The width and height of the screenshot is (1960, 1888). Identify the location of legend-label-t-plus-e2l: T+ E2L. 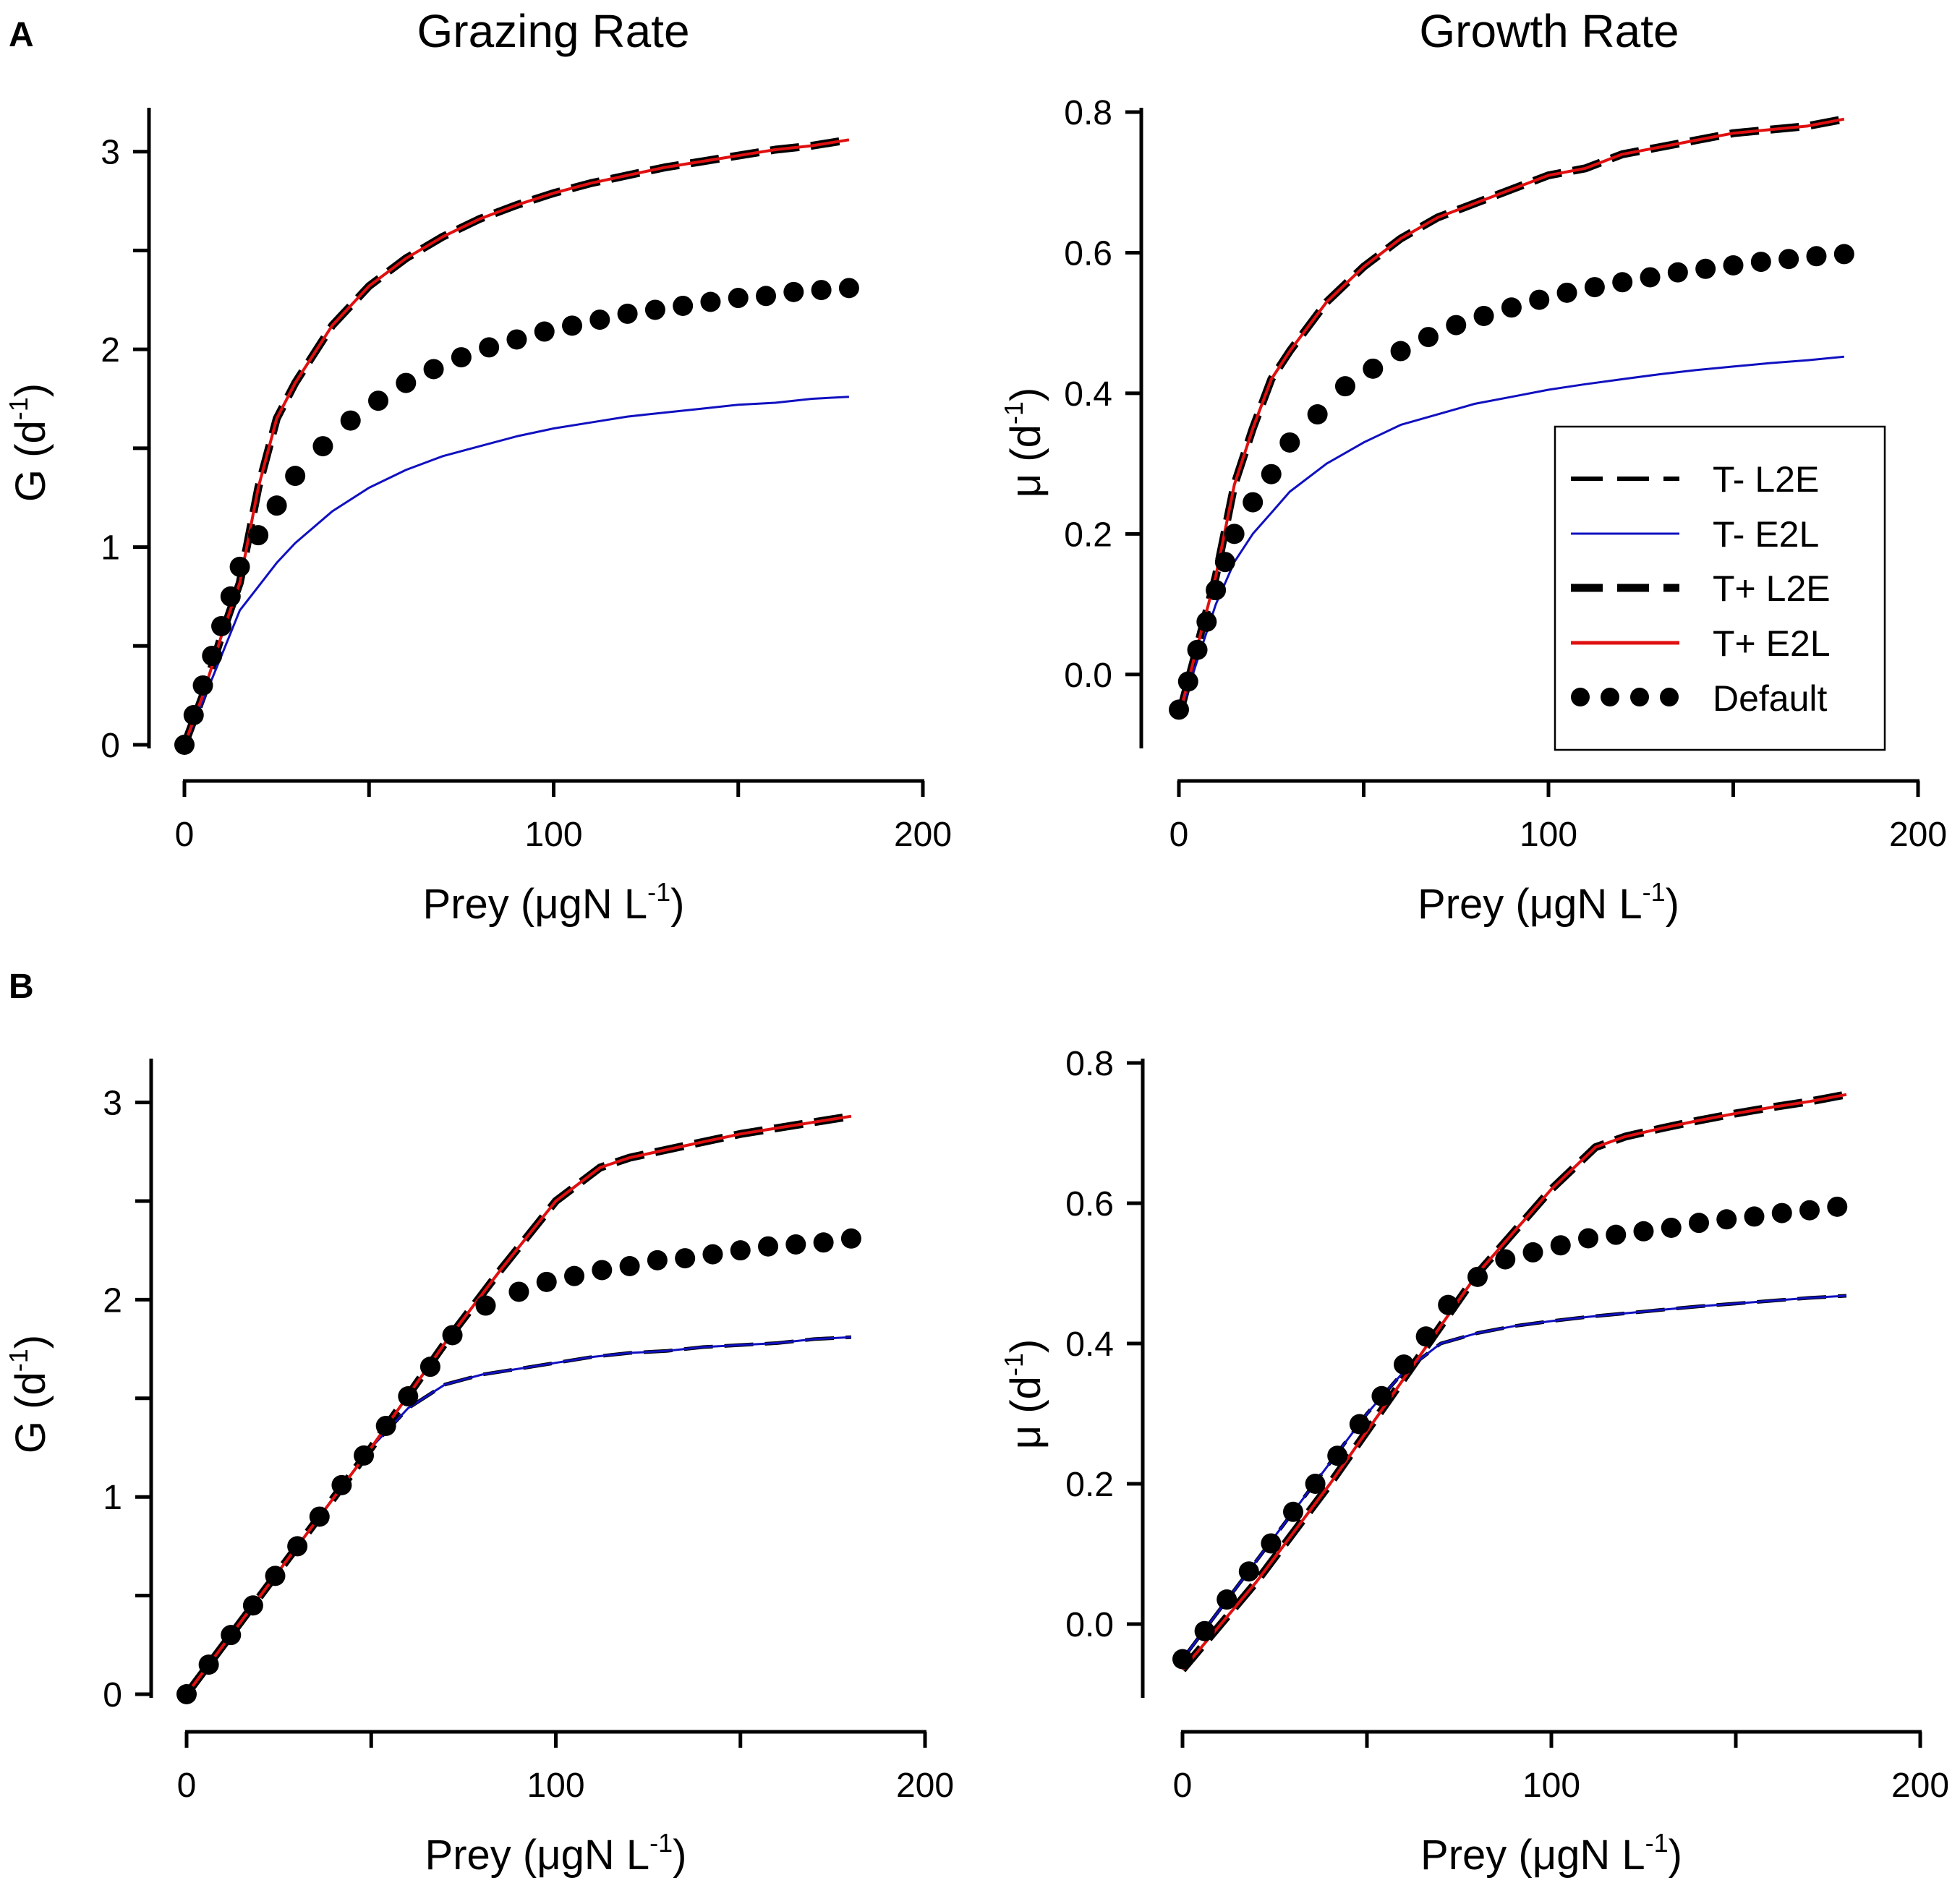
(1772, 643).